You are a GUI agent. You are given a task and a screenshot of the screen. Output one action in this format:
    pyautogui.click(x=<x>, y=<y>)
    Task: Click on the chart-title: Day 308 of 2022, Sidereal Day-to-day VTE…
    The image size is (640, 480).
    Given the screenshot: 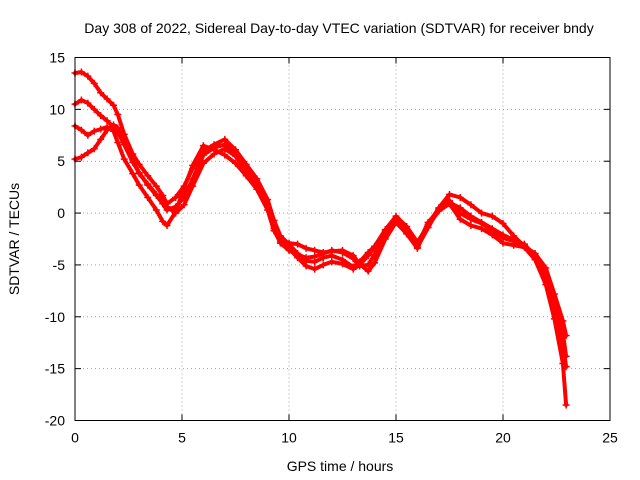 What is the action you would take?
    pyautogui.click(x=338, y=28)
    